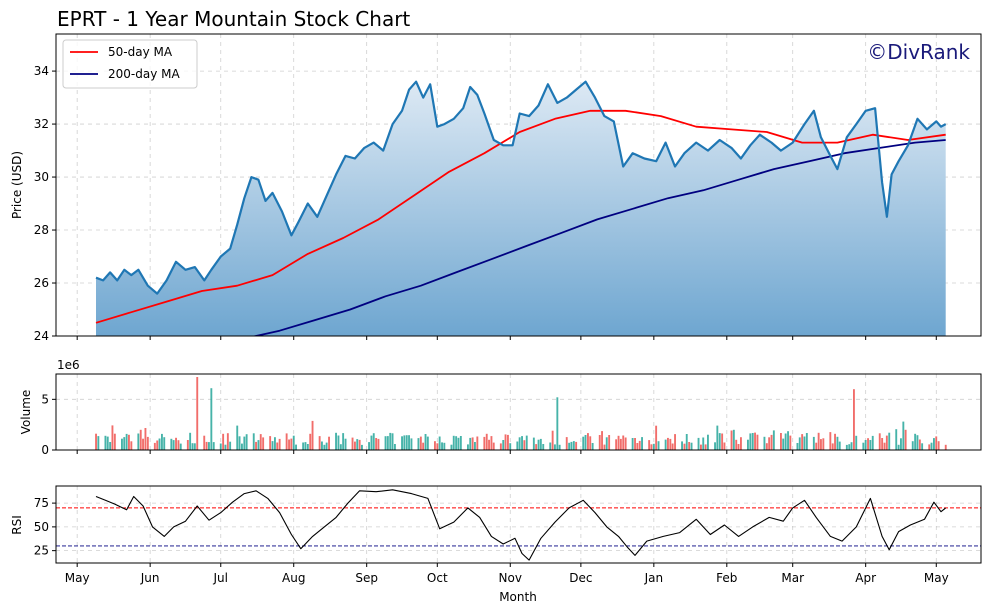 The height and width of the screenshot is (615, 989). I want to click on volume-panel-frame, so click(518, 412).